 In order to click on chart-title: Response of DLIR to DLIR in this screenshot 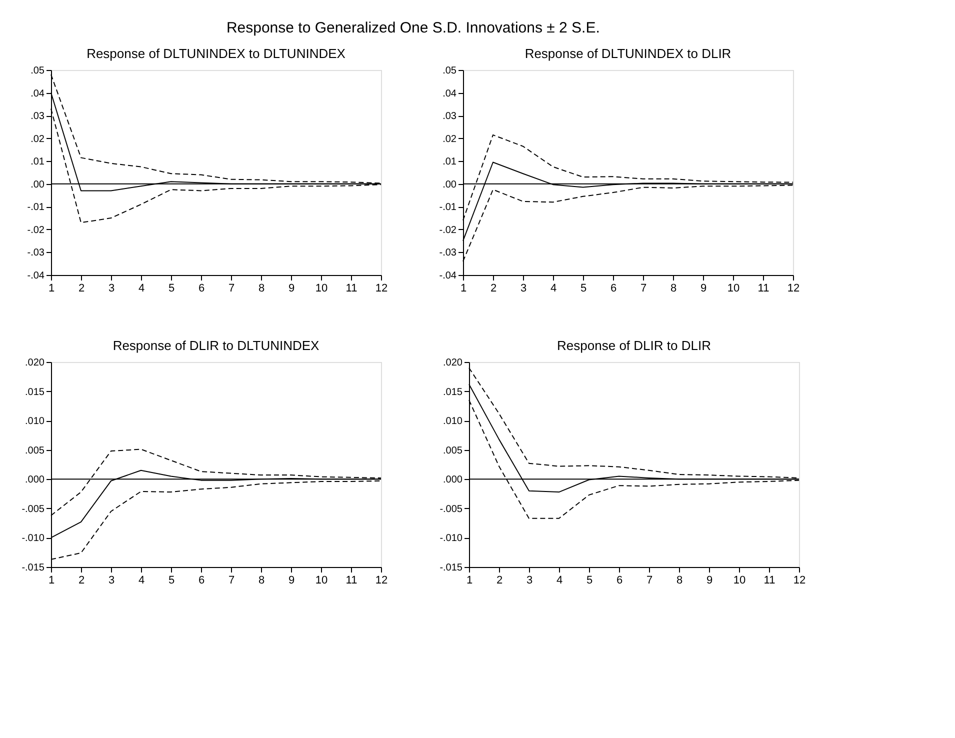, I will do `click(634, 345)`.